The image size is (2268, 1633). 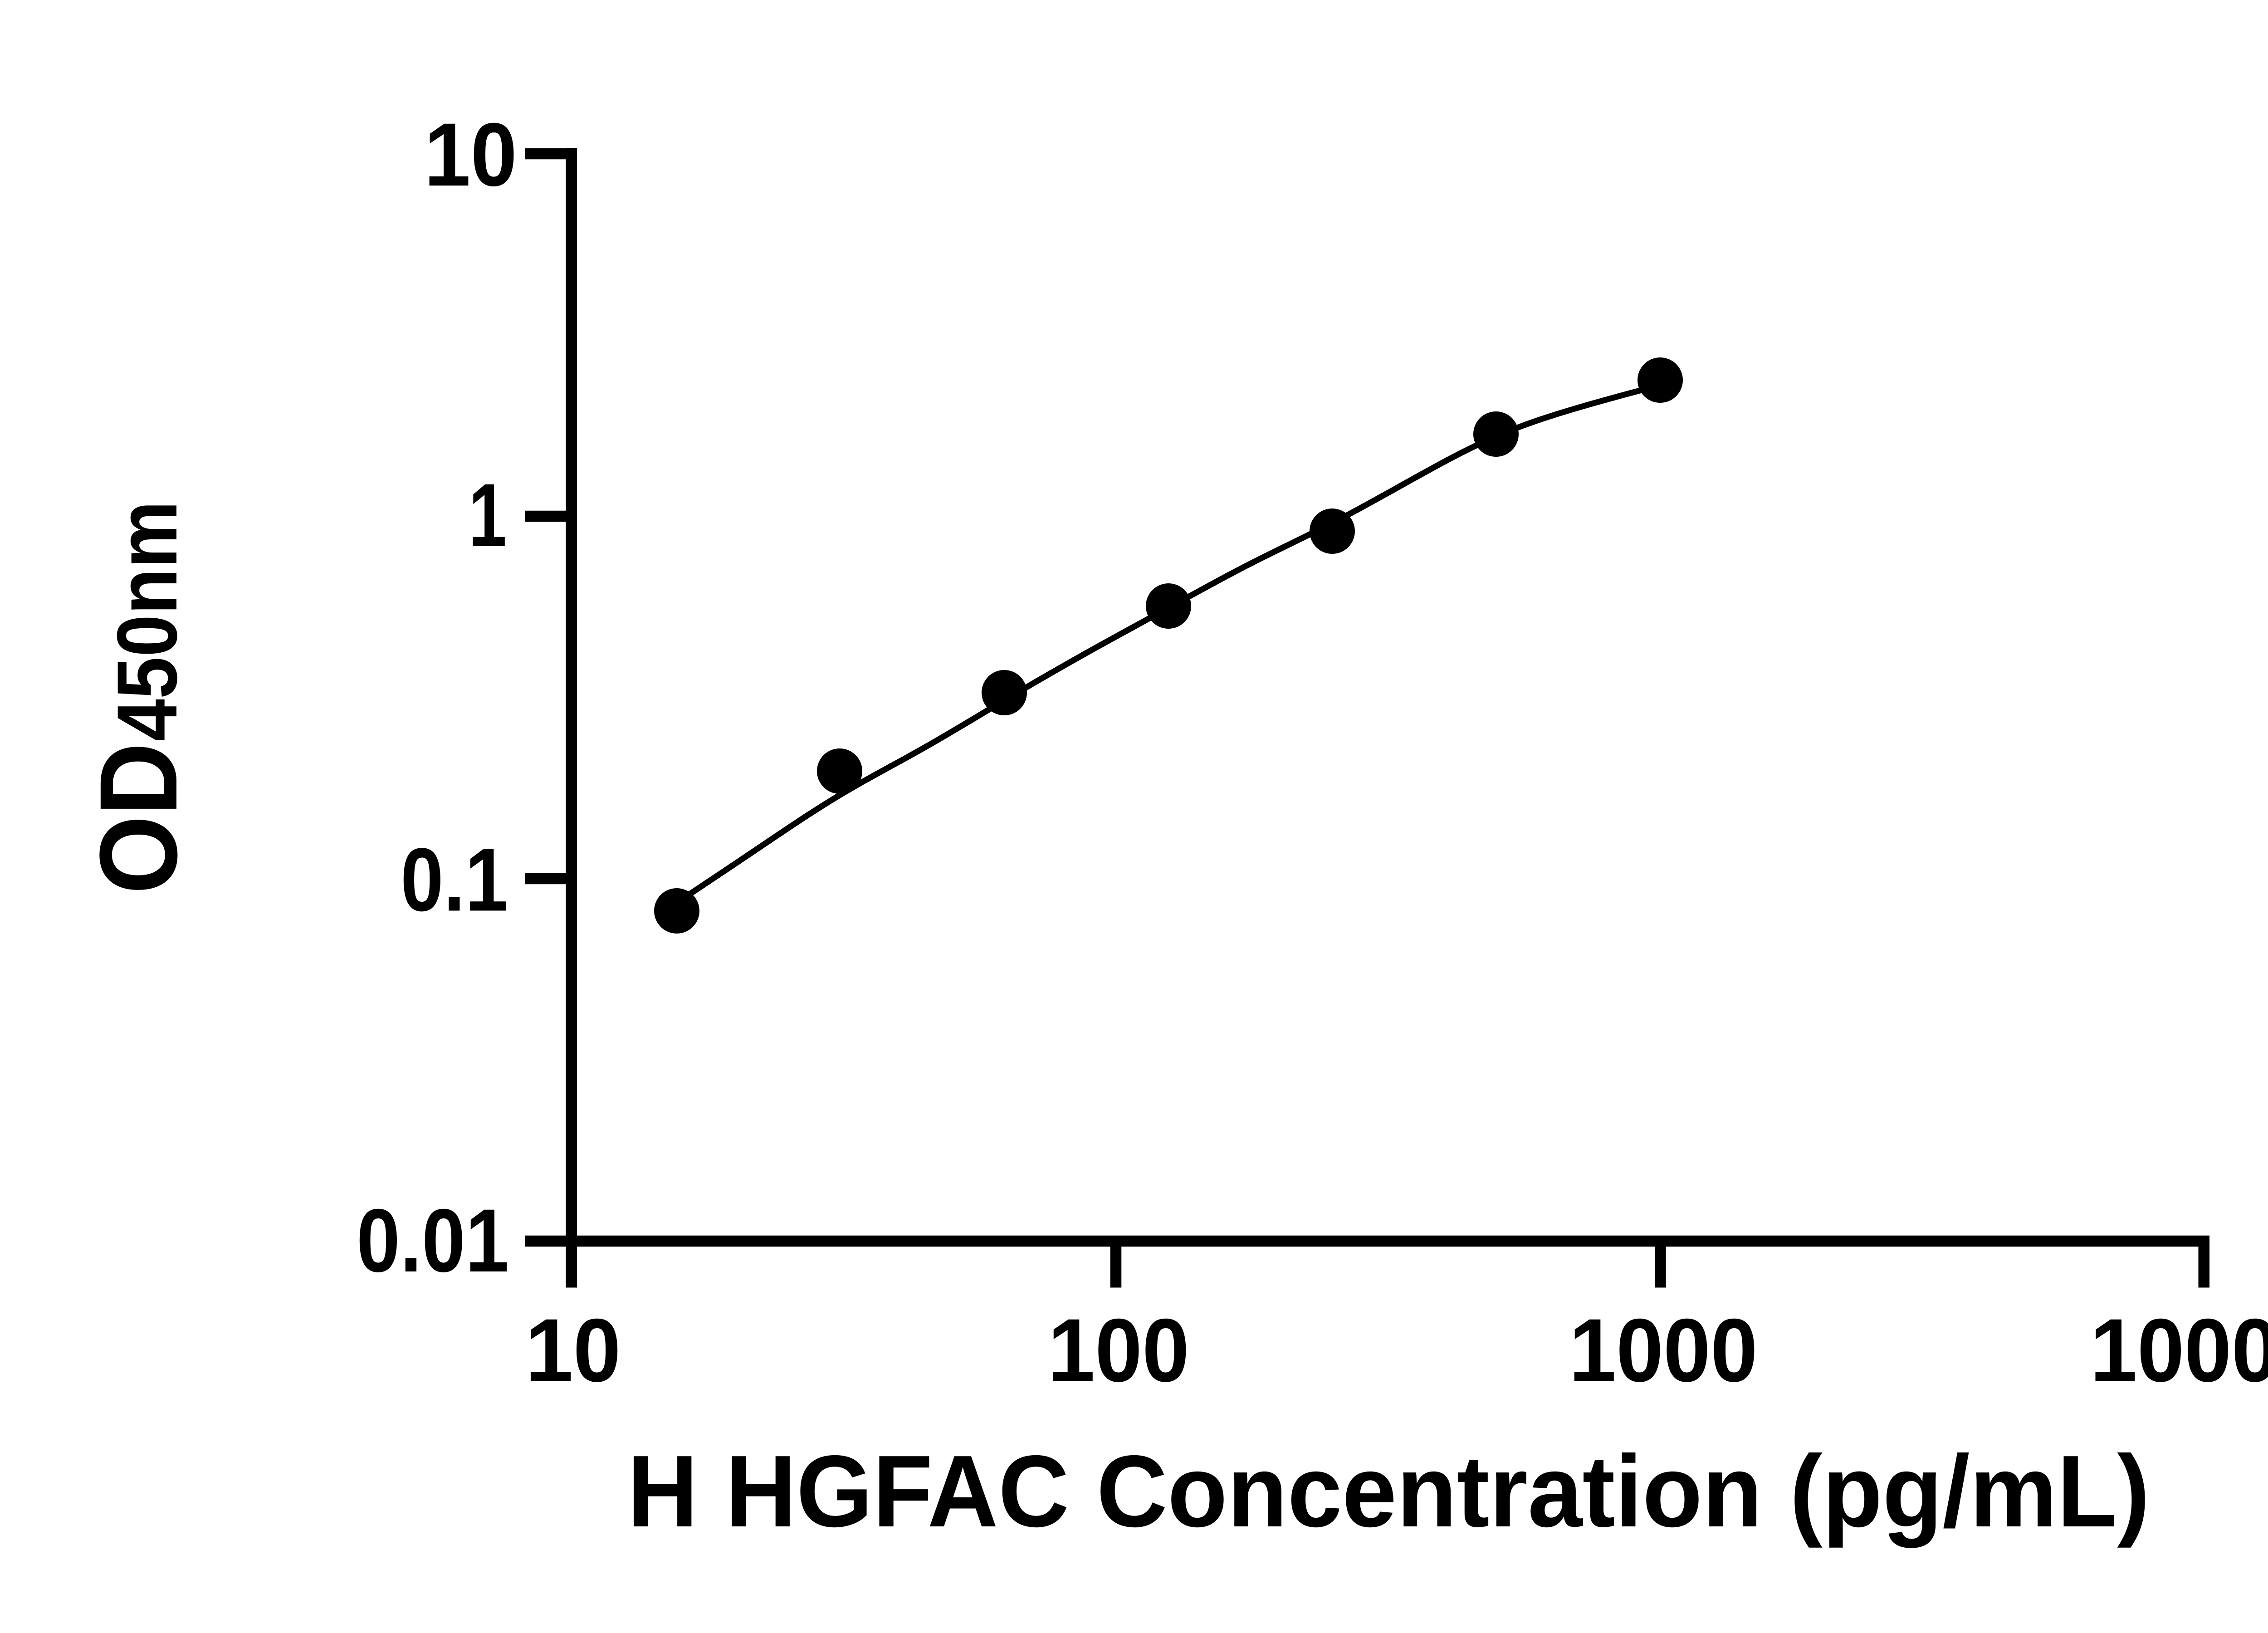 What do you see at coordinates (488, 515) in the screenshot?
I see `svg-text: 1` at bounding box center [488, 515].